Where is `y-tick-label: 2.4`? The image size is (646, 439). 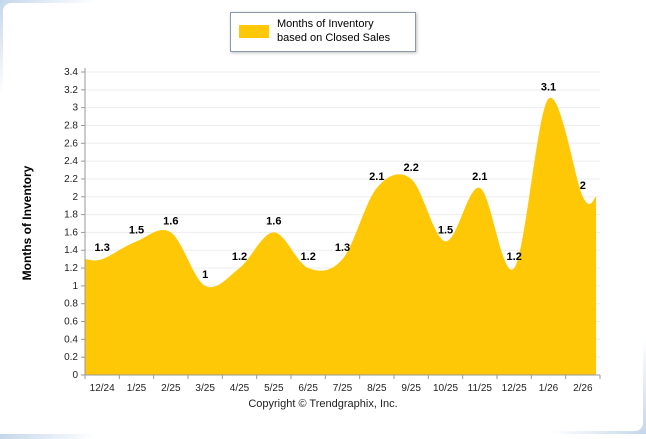 y-tick-label: 2.4 is located at coordinates (71, 161).